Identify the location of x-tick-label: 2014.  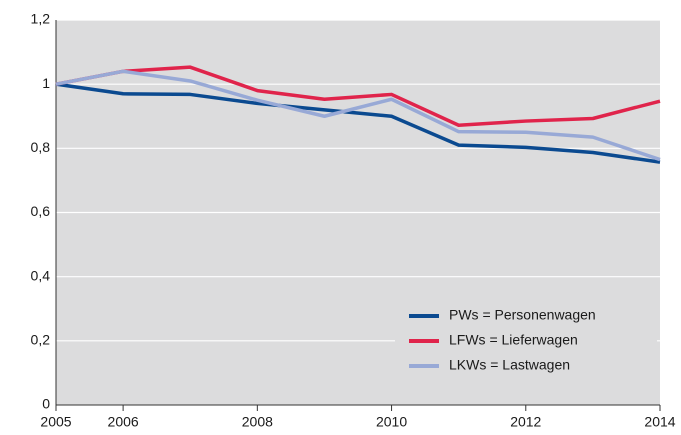
(659, 422).